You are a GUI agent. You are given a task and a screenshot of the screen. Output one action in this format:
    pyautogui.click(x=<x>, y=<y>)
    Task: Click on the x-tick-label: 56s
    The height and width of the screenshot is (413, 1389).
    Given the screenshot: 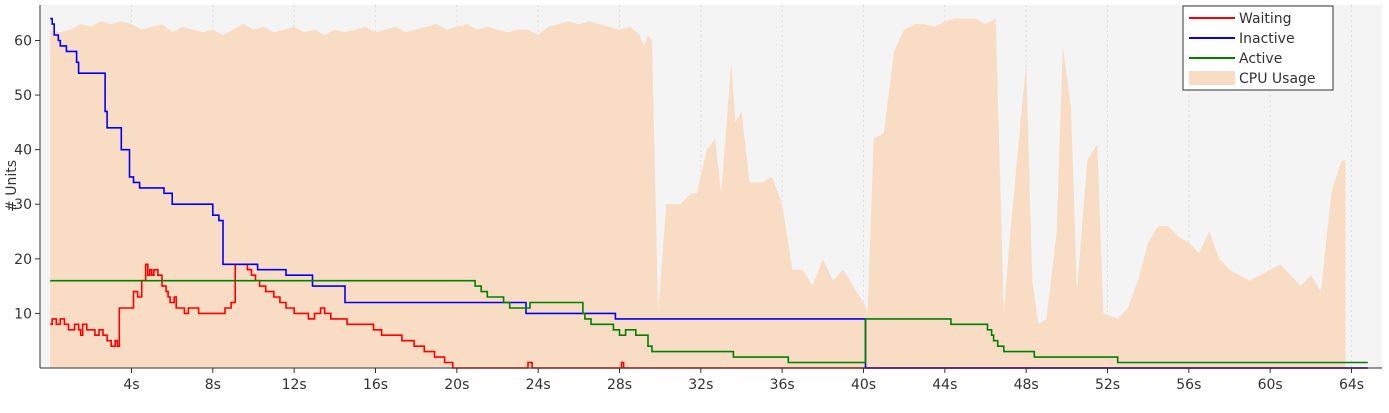 What is the action you would take?
    pyautogui.click(x=1188, y=385)
    